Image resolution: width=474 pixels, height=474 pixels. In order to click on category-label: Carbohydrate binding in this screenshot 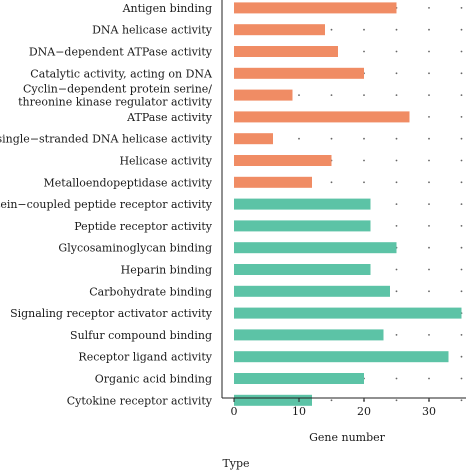, I will do `click(150, 291)`.